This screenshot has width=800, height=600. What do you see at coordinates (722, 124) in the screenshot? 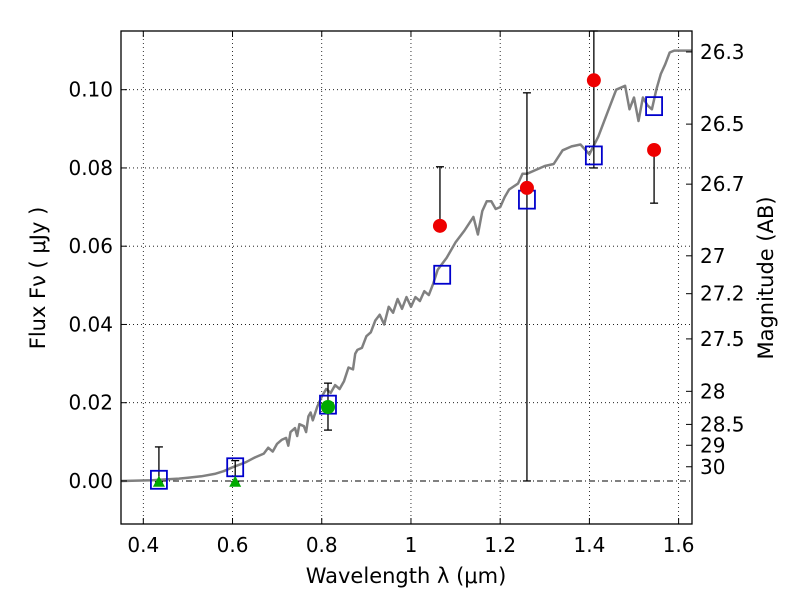
I see `magnitude-tick-label: 26.5` at bounding box center [722, 124].